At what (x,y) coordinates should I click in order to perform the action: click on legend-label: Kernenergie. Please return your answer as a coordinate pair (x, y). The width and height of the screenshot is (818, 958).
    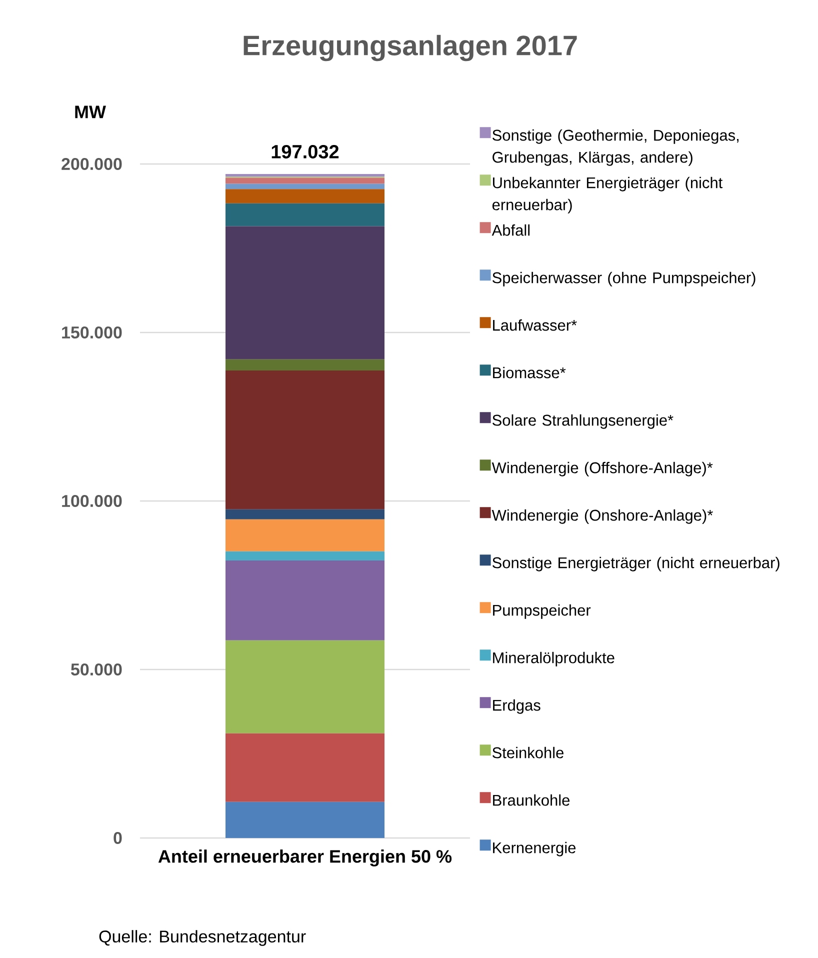
    Looking at the image, I should click on (534, 849).